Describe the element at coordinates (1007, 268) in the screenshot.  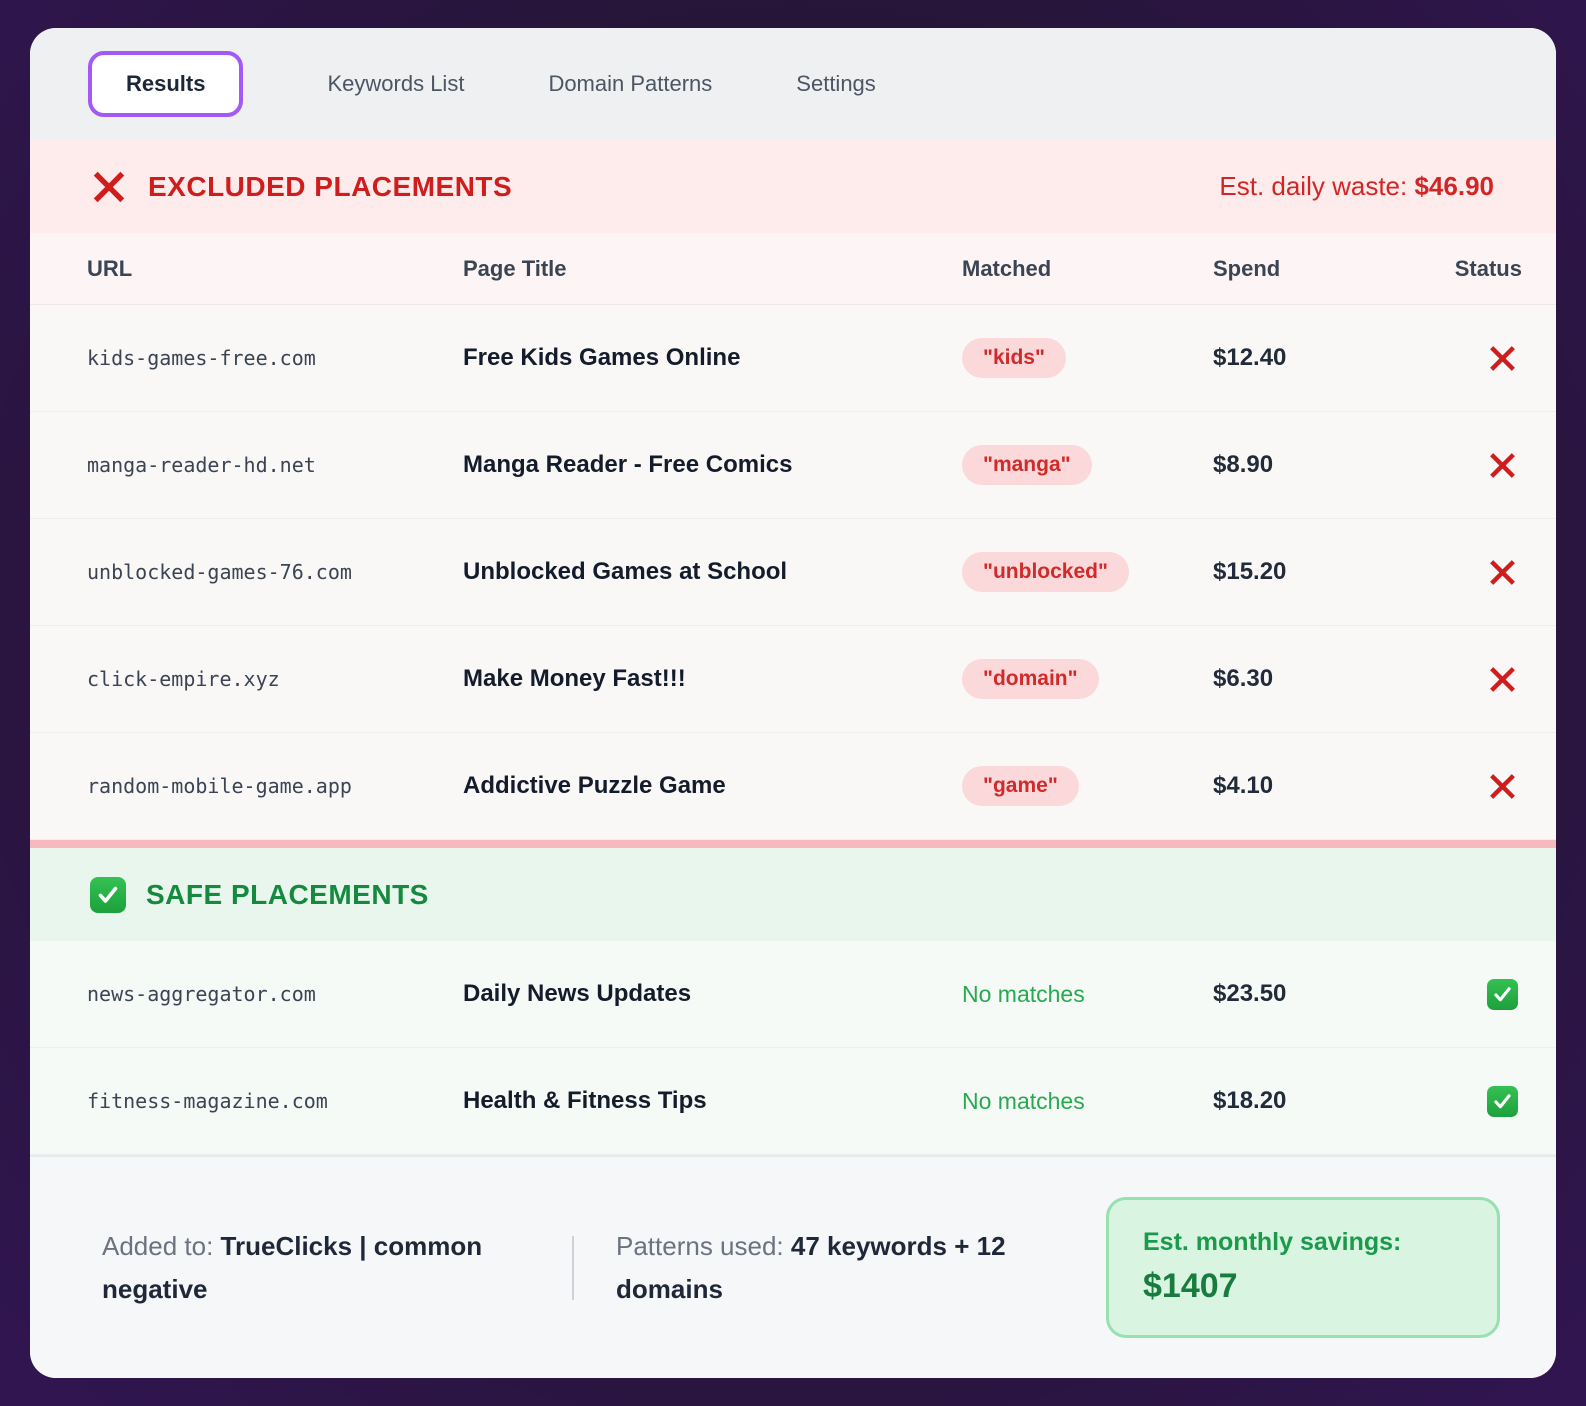
I see `column-header-matched: Matched` at that location.